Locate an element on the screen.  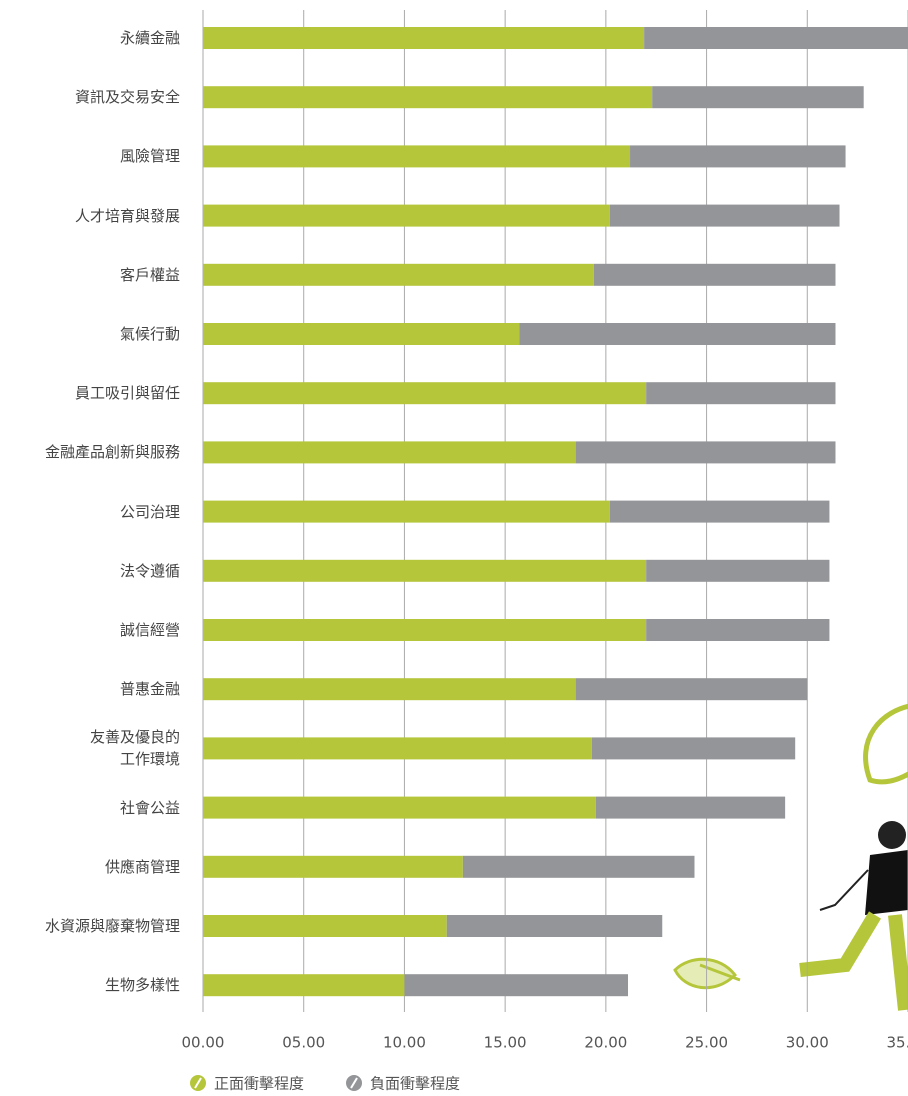
x-tick-label: 00.00 is located at coordinates (203, 1043).